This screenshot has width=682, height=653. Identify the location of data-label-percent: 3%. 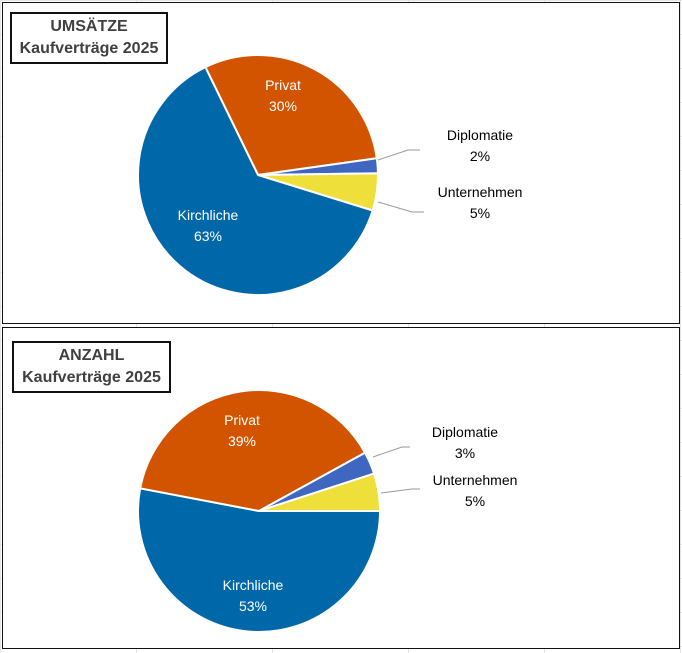
(465, 453).